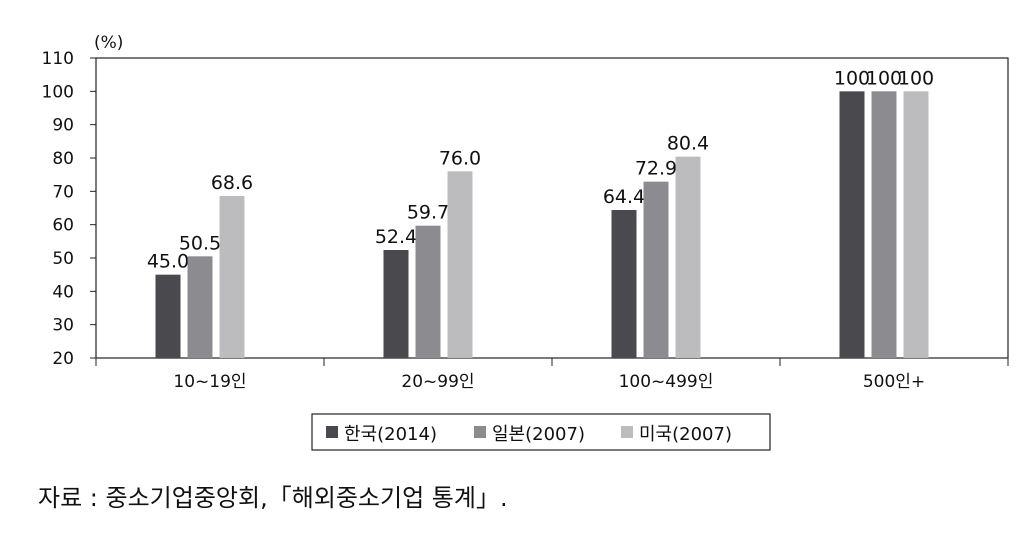  Describe the element at coordinates (232, 183) in the screenshot. I see `data-label: 68.6` at that location.